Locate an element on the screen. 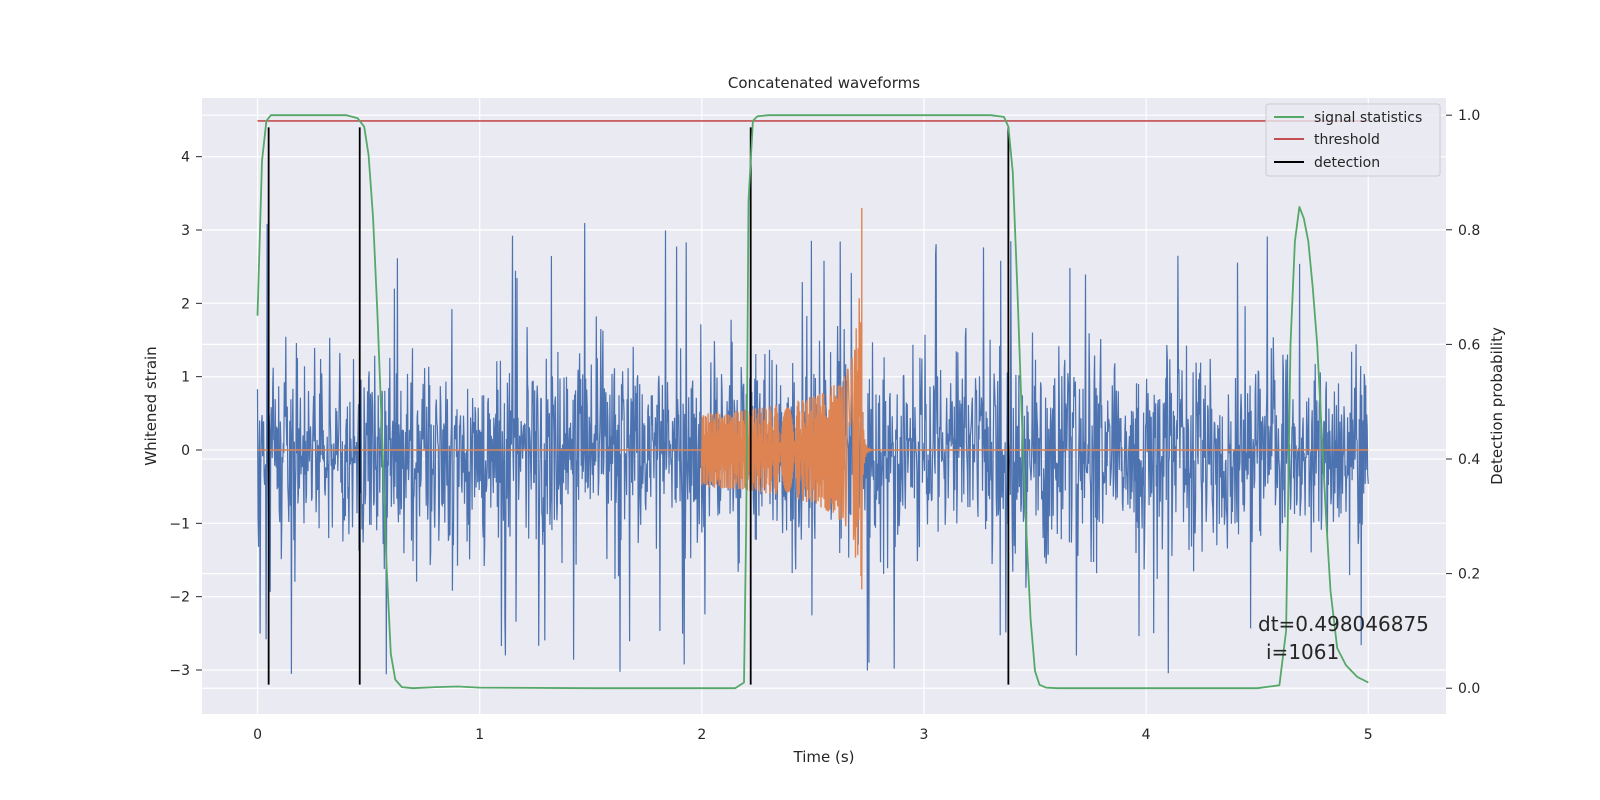 The image size is (1600, 800). legend-label-signal-statistics: signal statistics is located at coordinates (1368, 118).